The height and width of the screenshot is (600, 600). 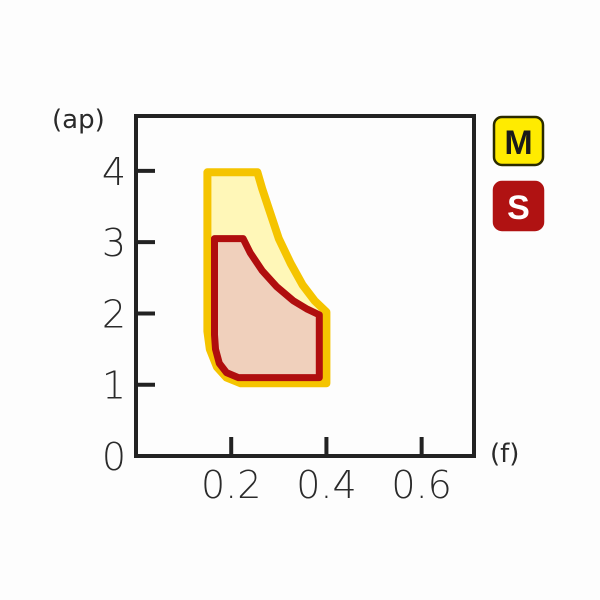 I want to click on legend-item-s: S, so click(x=518, y=206).